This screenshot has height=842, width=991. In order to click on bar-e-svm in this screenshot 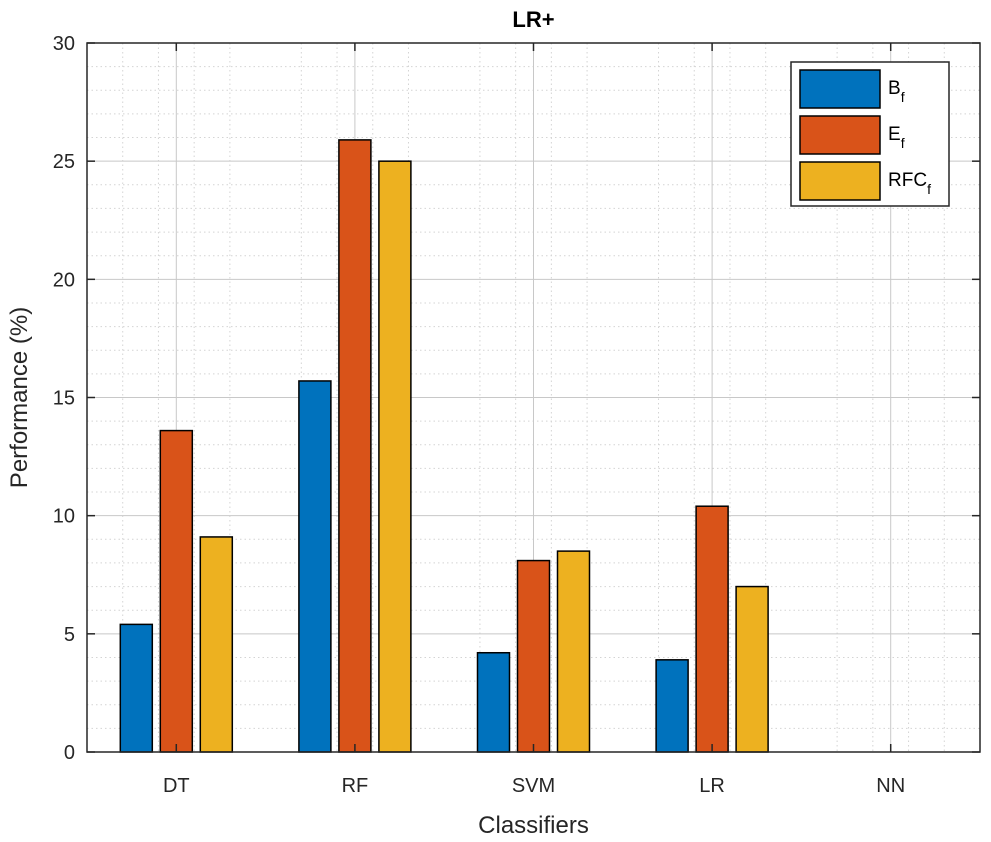, I will do `click(533, 656)`.